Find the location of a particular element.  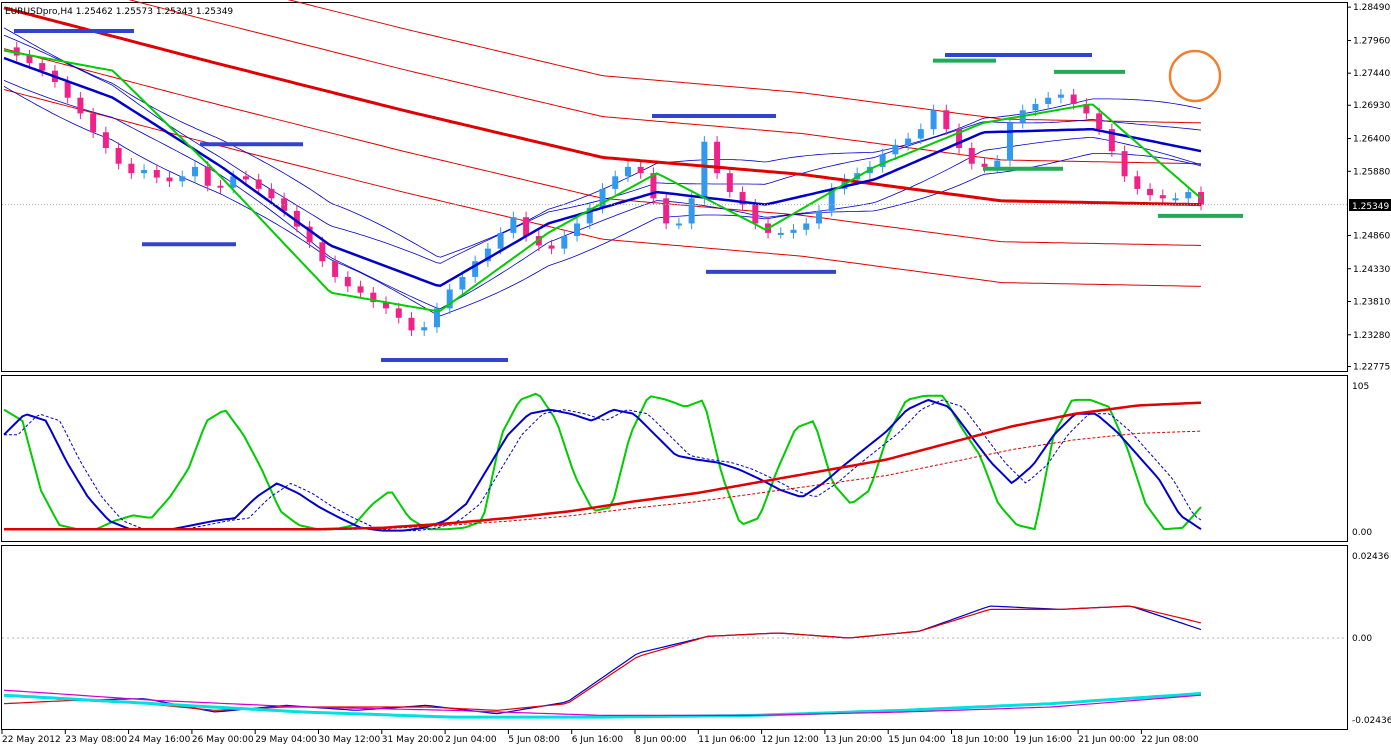

macd-tick-label: 0.00 is located at coordinates (1362, 639).